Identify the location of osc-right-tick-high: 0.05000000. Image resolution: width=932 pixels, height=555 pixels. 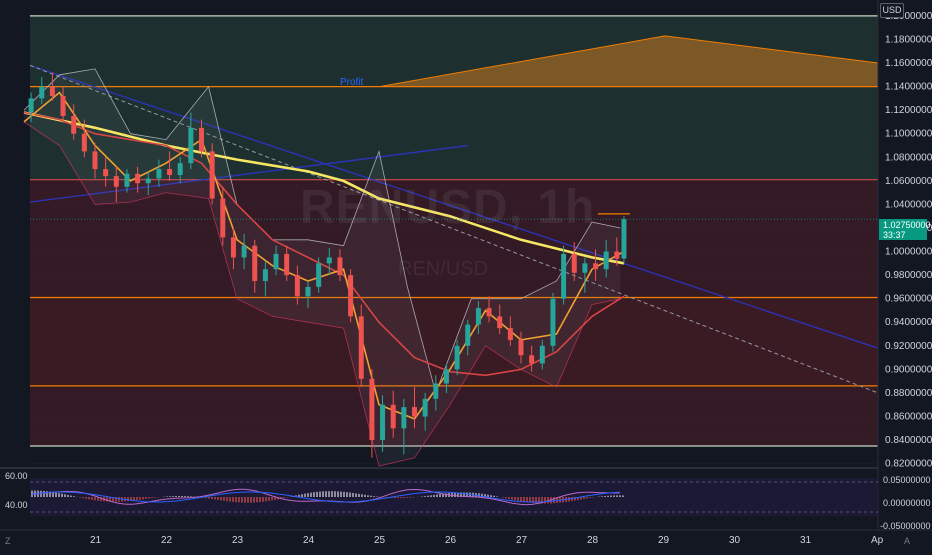
(907, 480).